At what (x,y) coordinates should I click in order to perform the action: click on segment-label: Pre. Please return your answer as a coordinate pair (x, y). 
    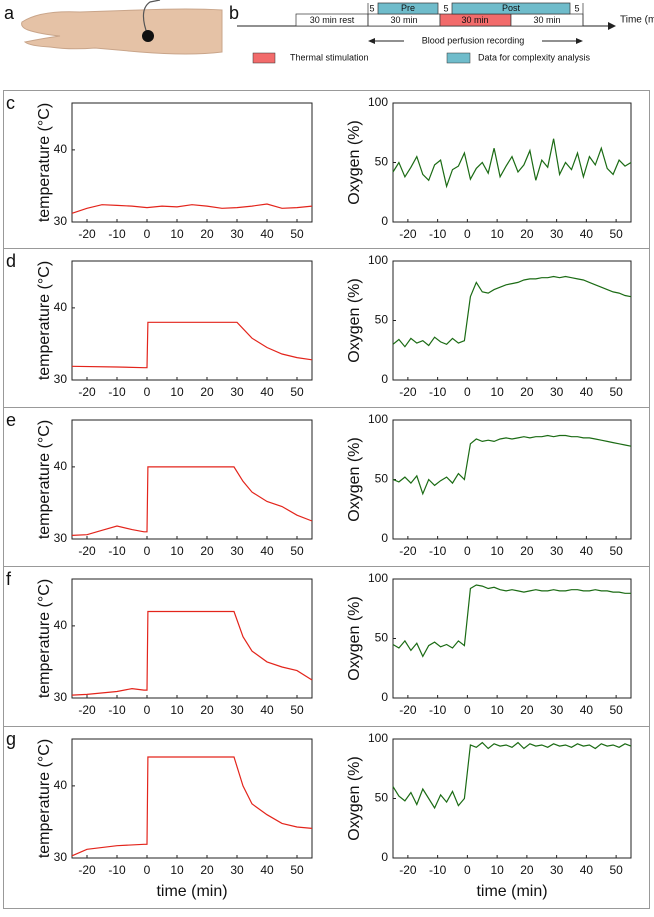
    Looking at the image, I should click on (408, 8).